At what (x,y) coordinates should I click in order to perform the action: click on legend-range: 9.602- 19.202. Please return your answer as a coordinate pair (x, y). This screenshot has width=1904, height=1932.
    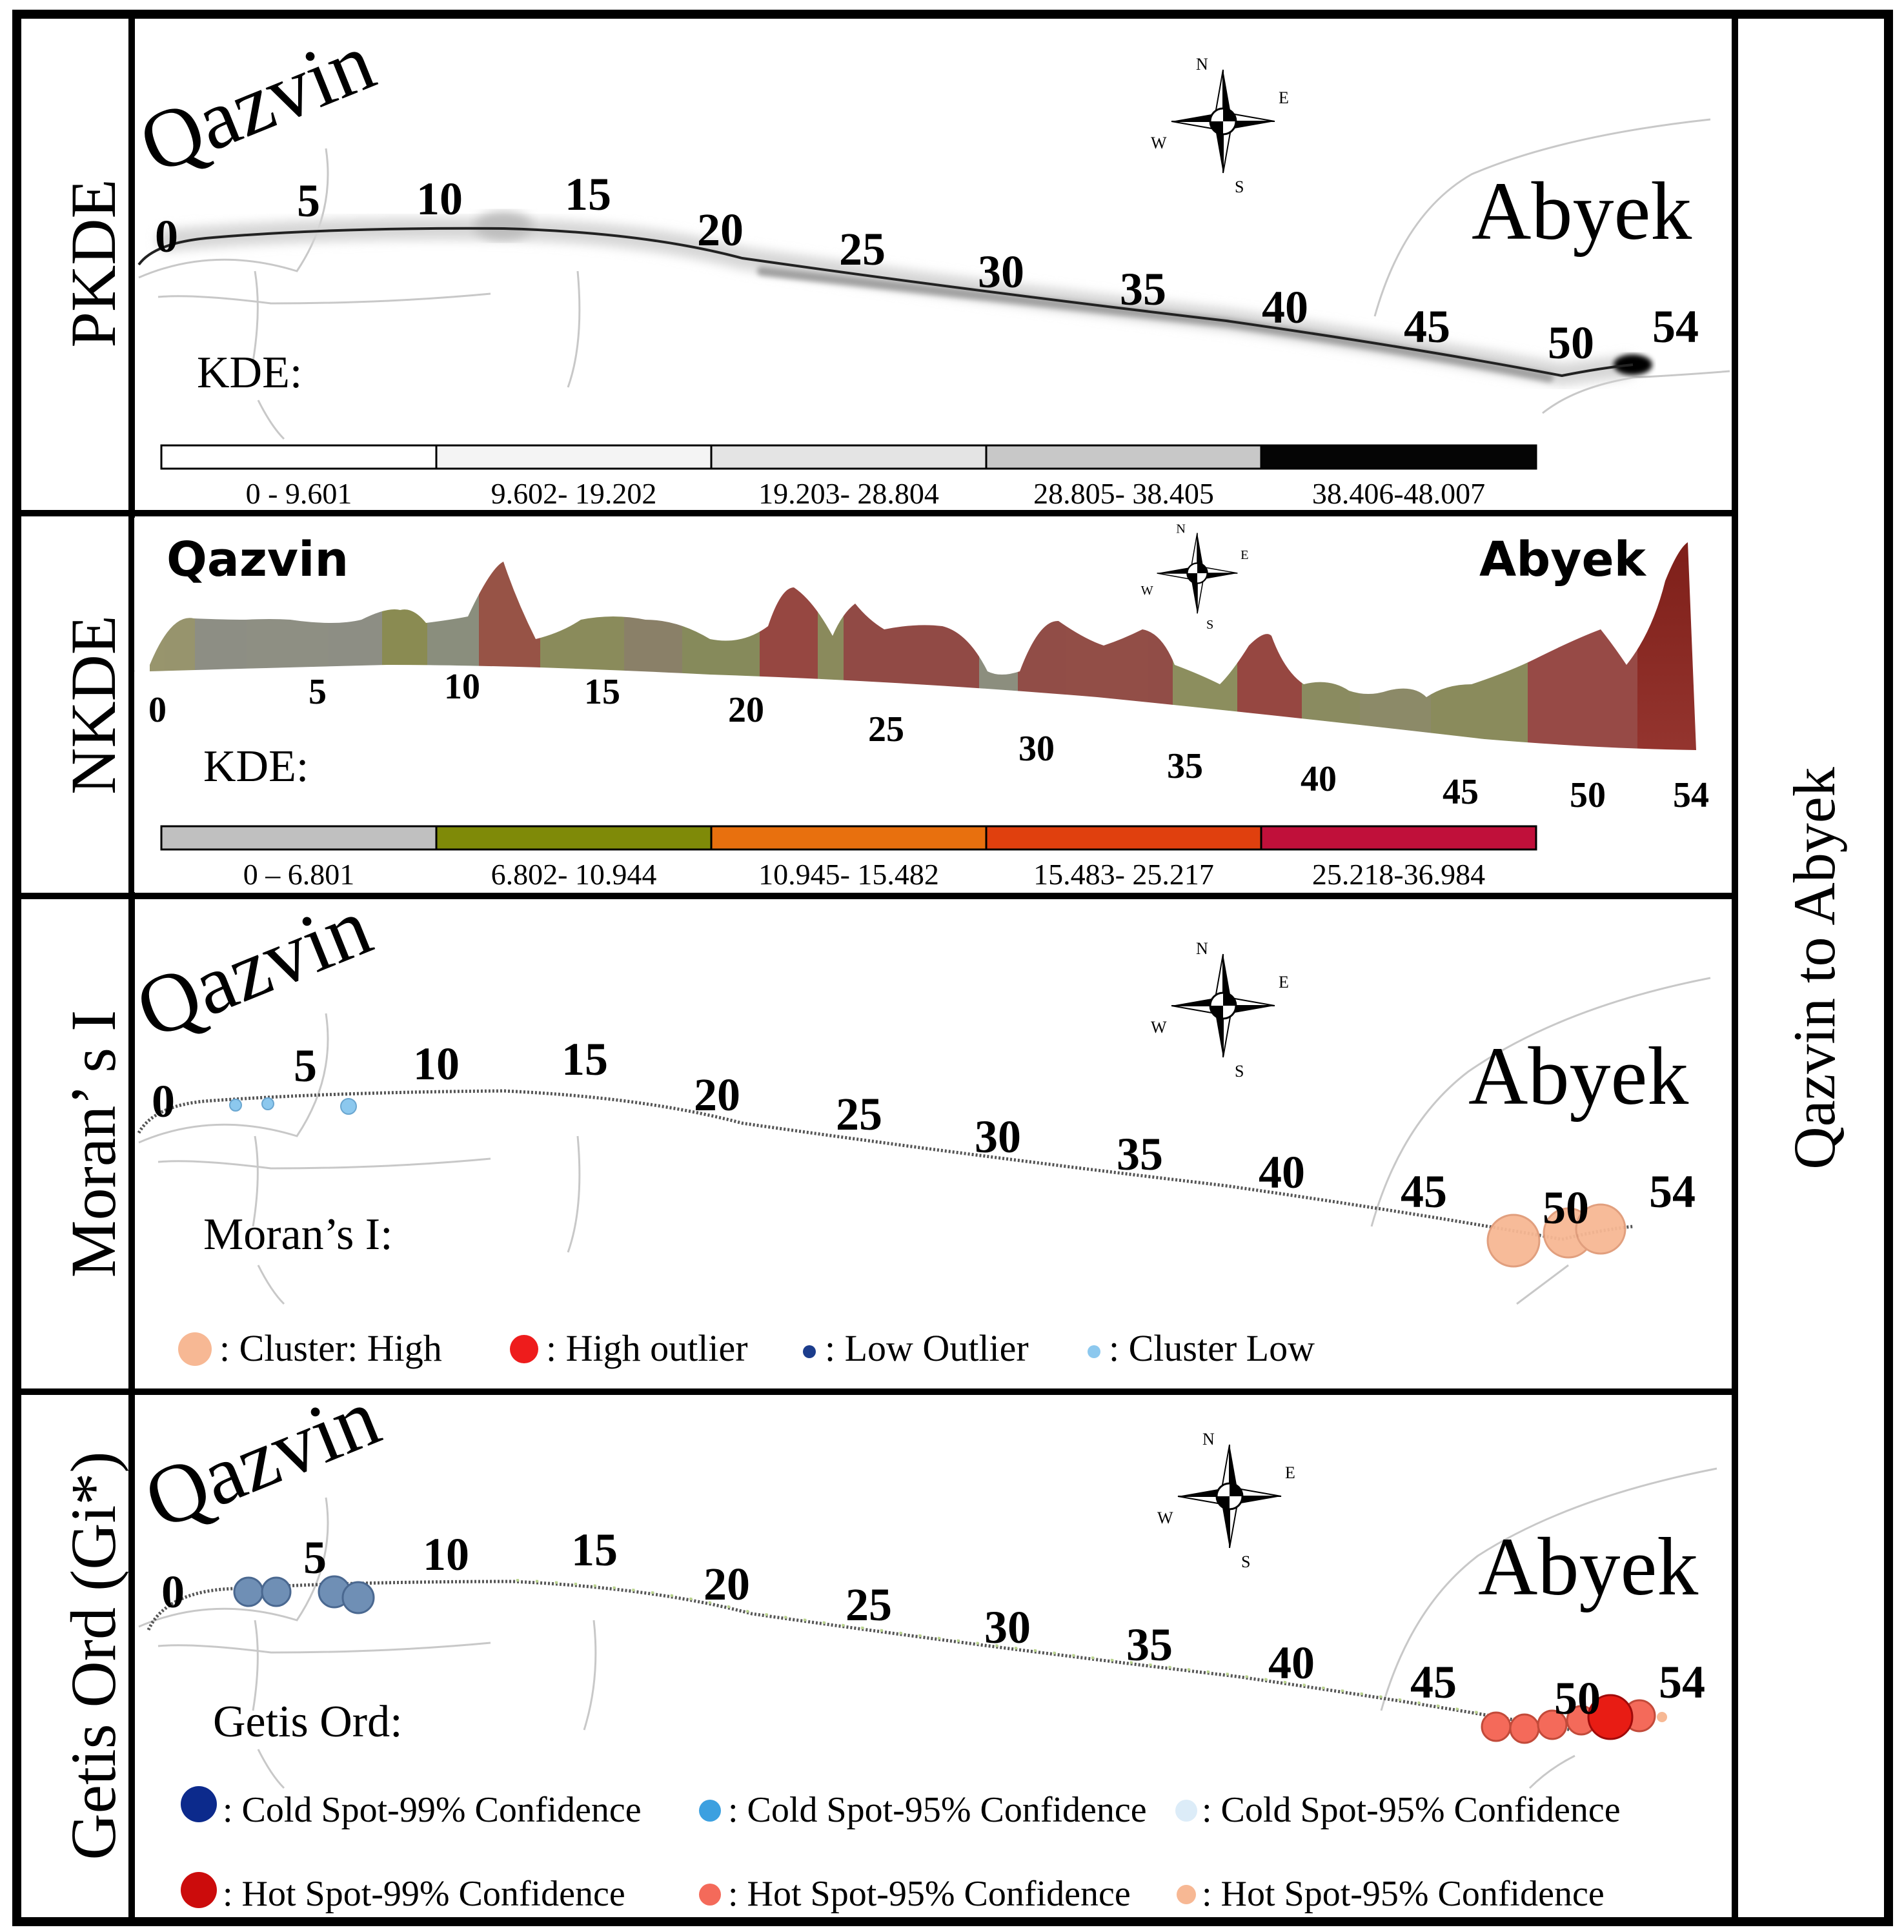
    Looking at the image, I should click on (574, 493).